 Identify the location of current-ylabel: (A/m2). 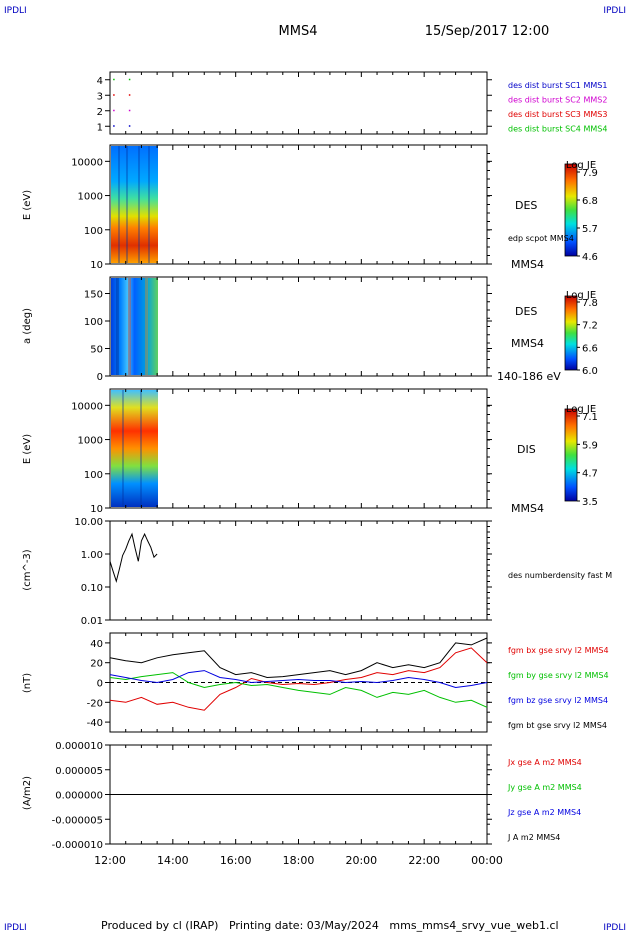
(27, 793).